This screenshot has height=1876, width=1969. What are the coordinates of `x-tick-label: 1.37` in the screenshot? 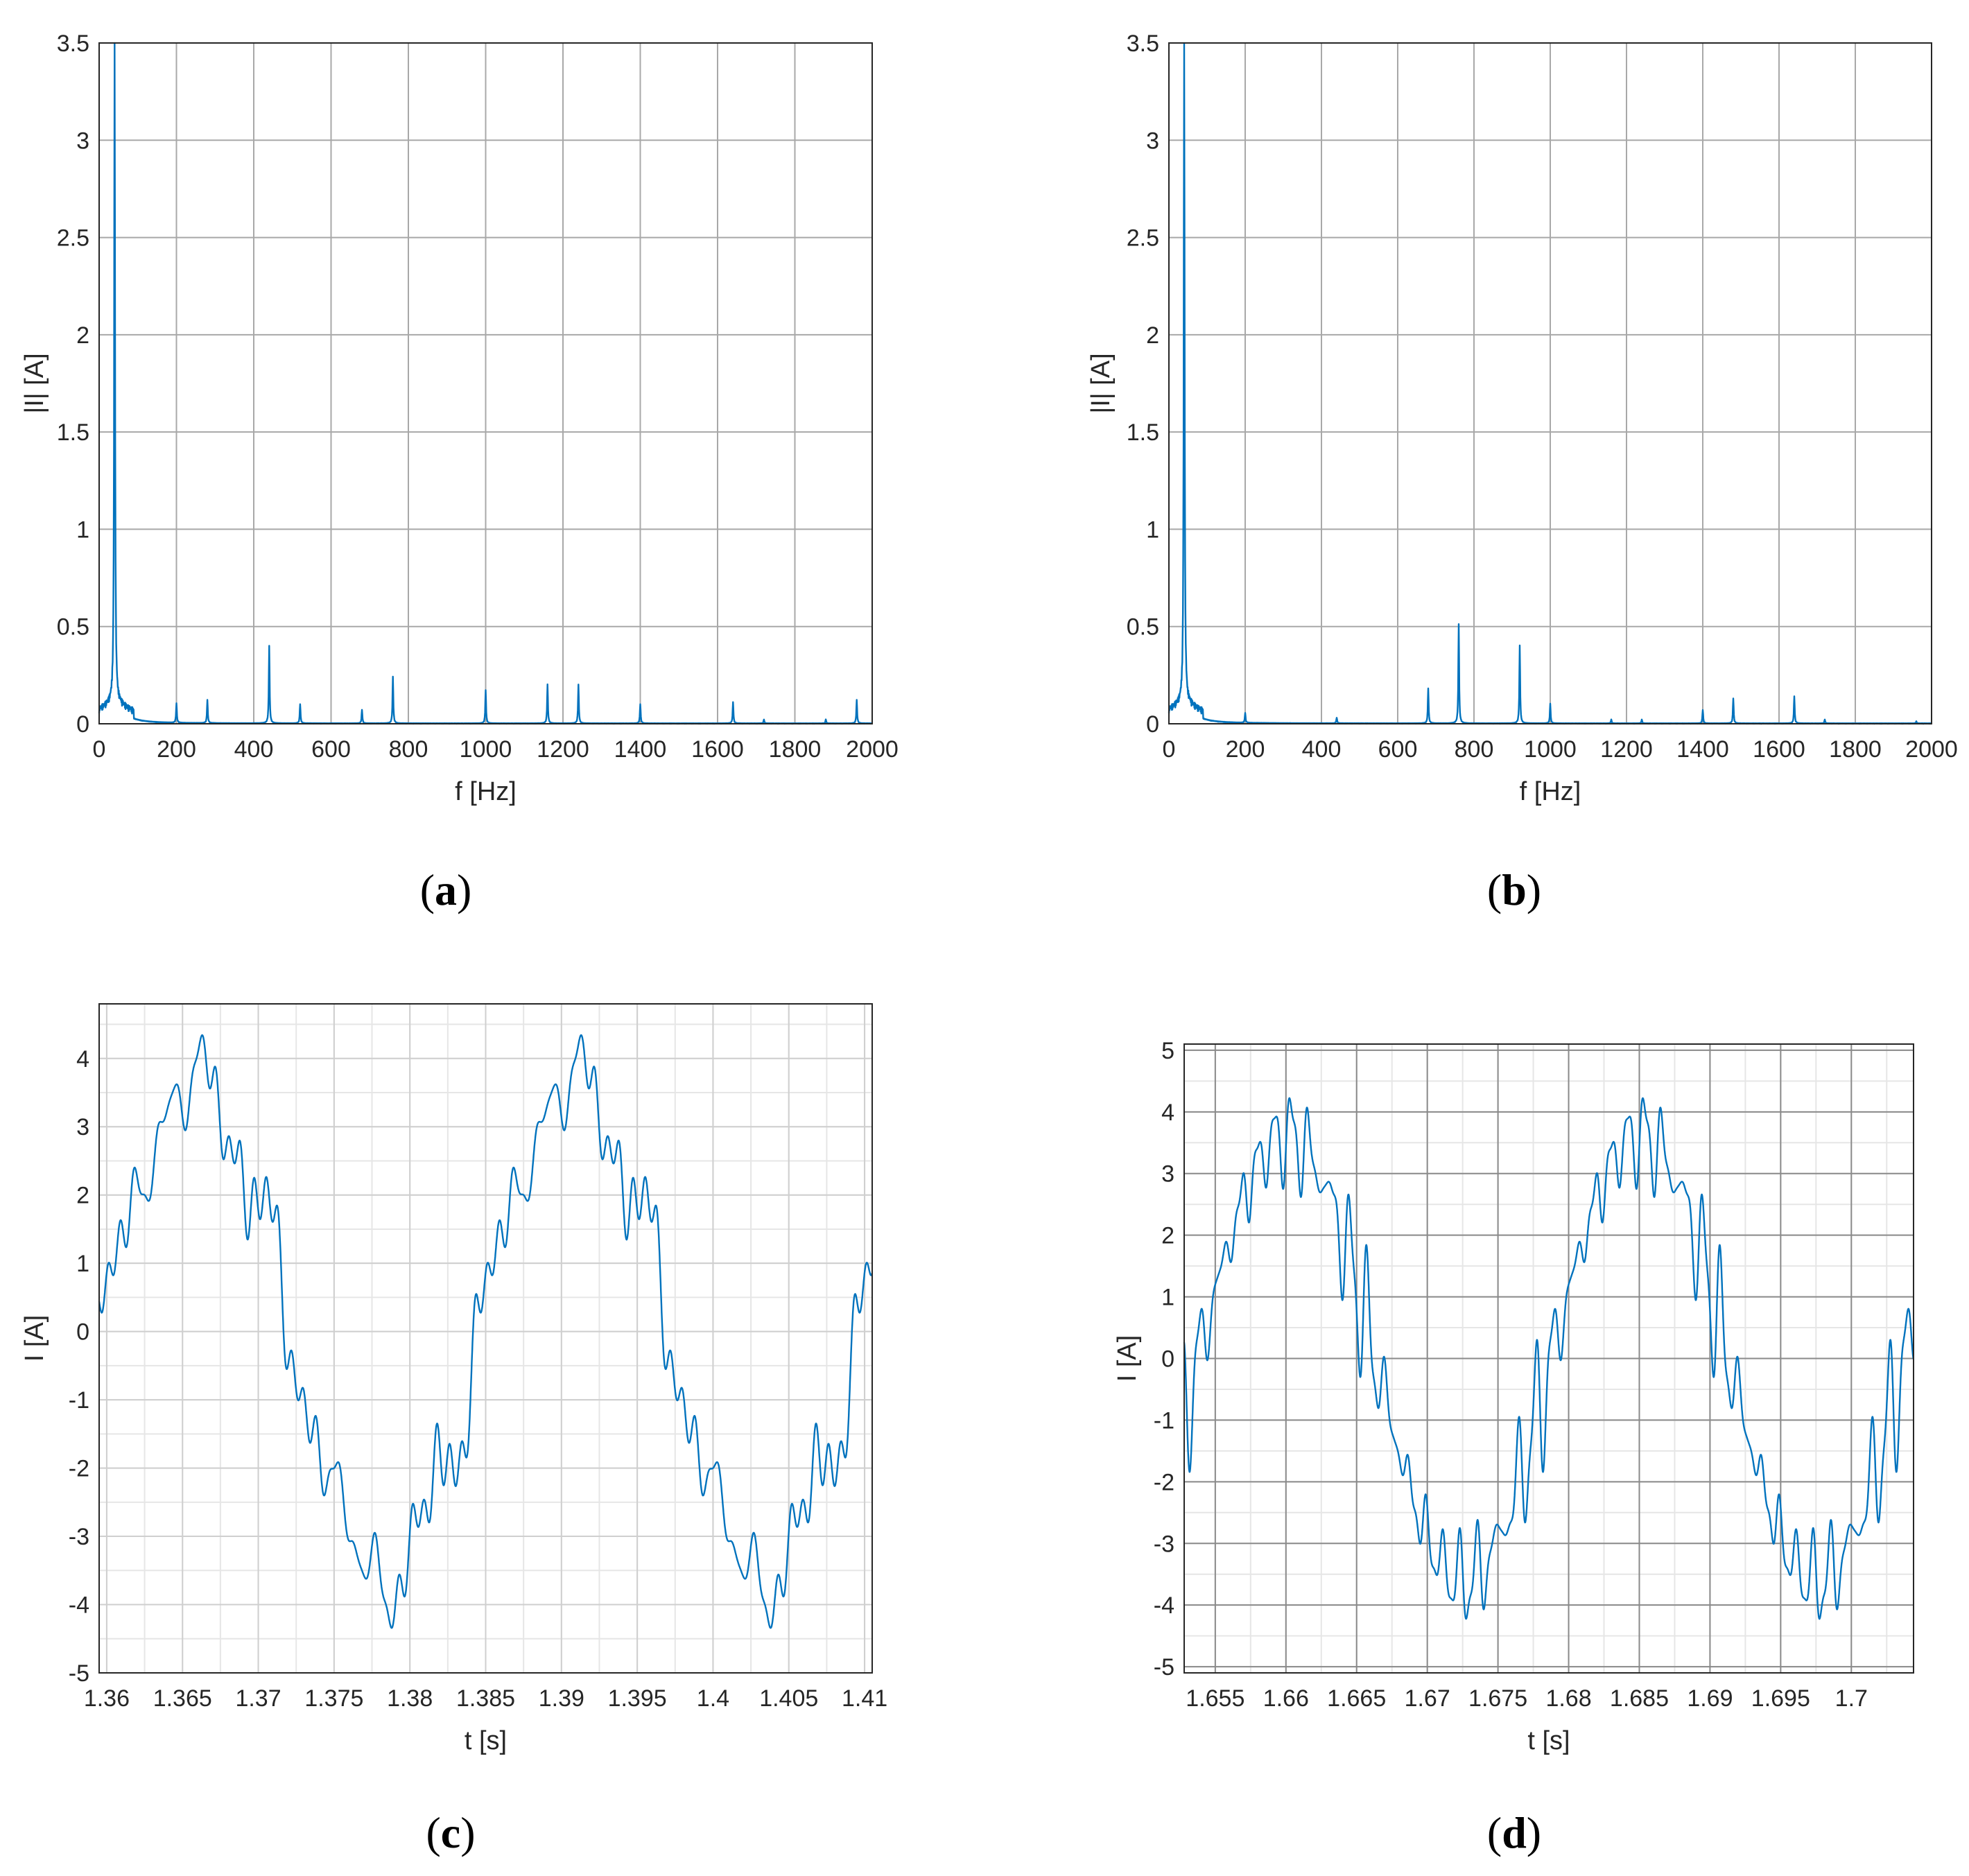 It's located at (258, 1698).